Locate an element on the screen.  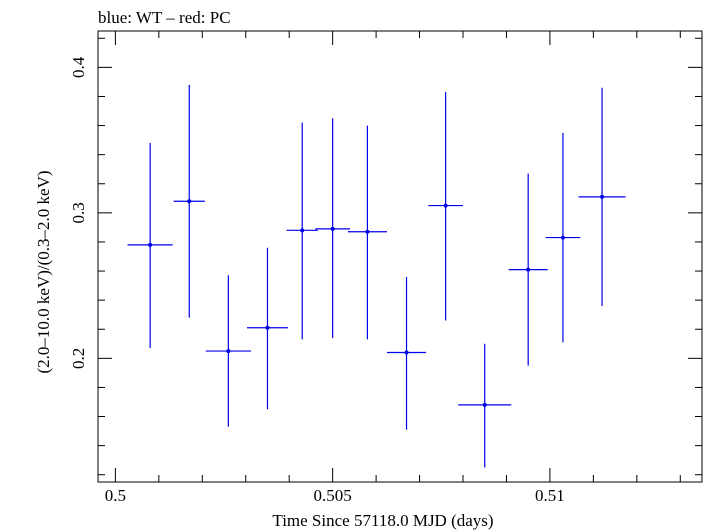
x-tick-label: 0.5 is located at coordinates (115, 495).